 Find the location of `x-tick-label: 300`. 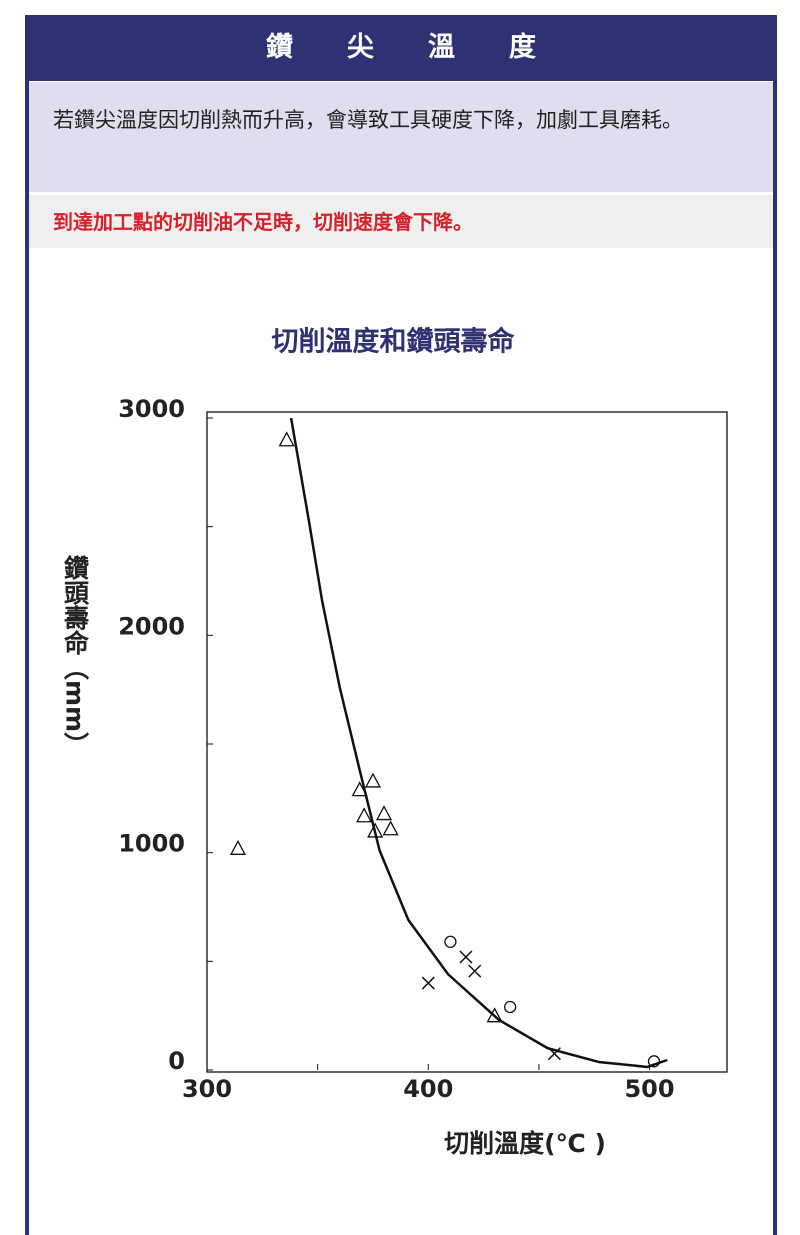

x-tick-label: 300 is located at coordinates (207, 1089).